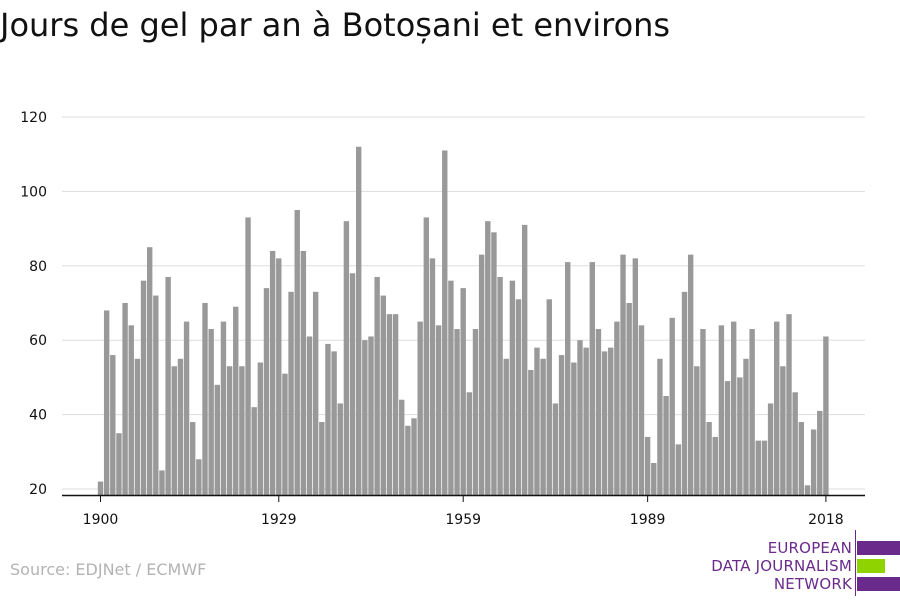 The width and height of the screenshot is (900, 600). Describe the element at coordinates (451, 387) in the screenshot. I see `bar-1957` at that location.